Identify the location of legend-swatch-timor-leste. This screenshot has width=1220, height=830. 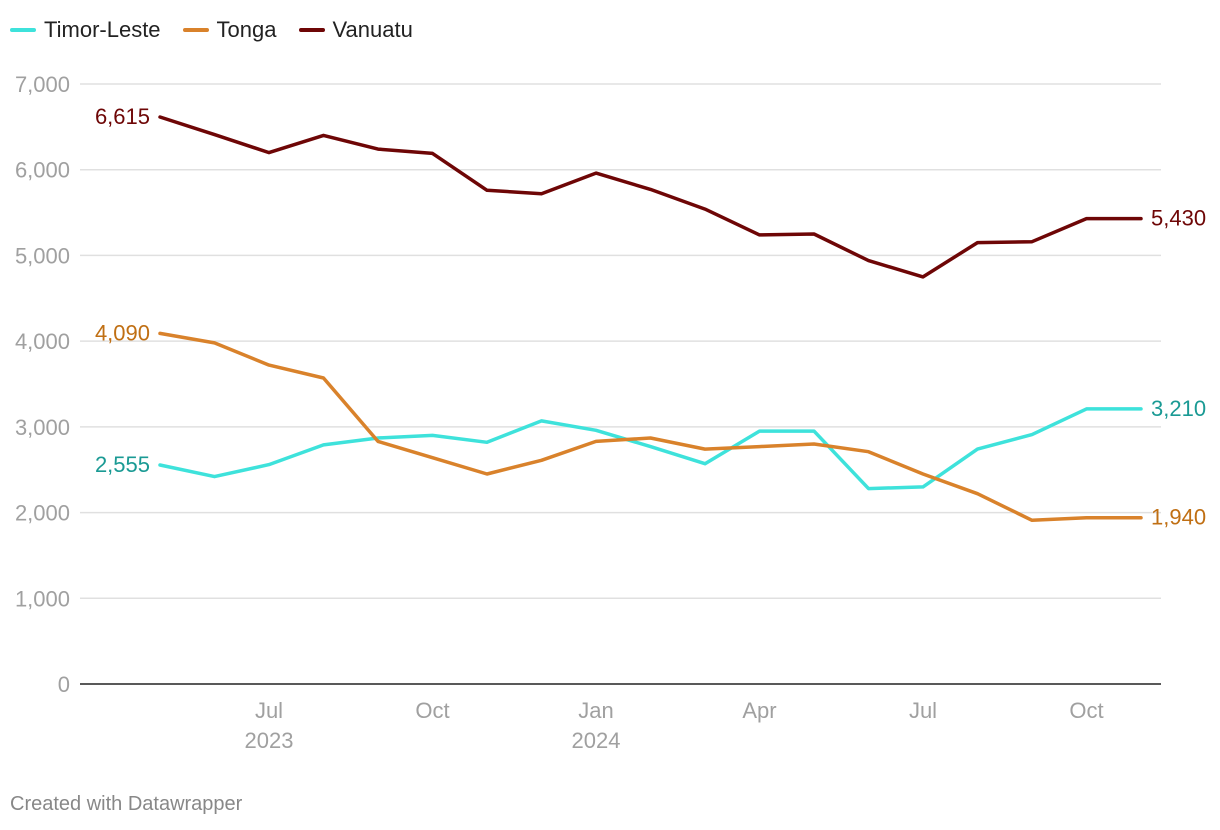
(23, 30).